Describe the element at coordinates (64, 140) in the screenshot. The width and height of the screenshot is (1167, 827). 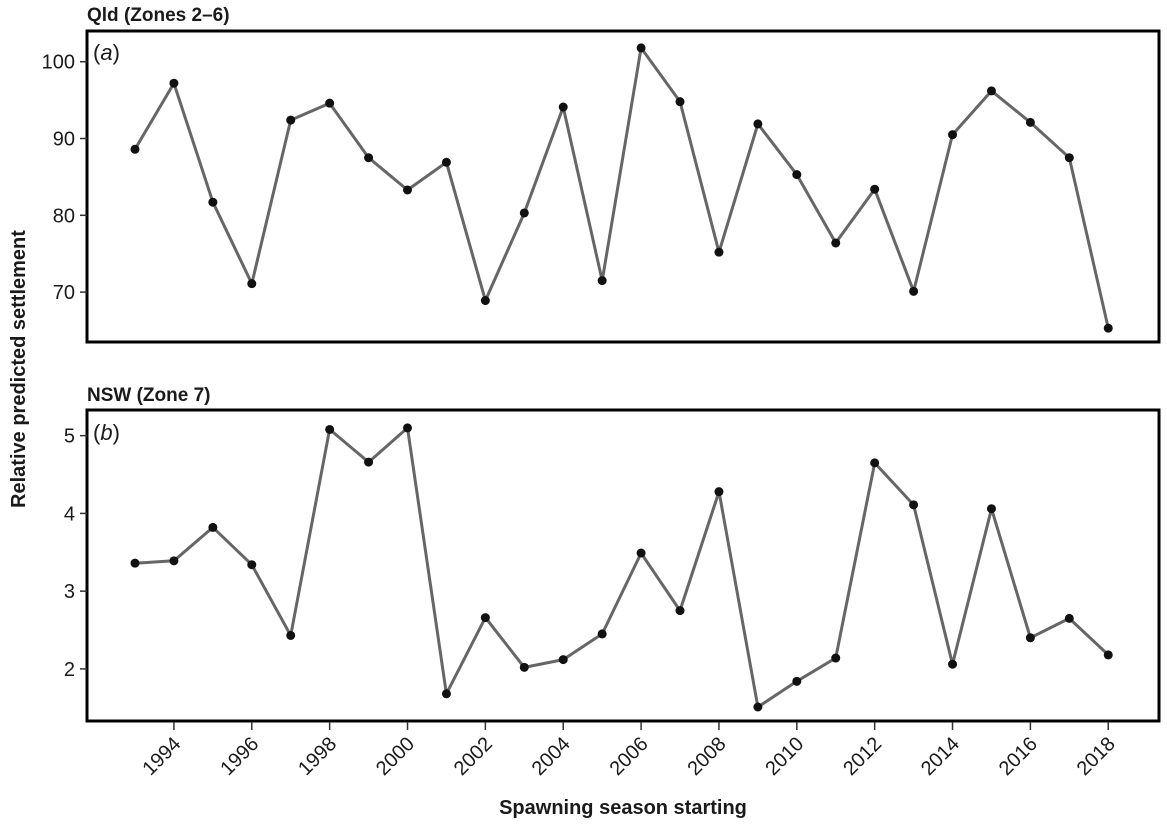
I see `panel-a-y-tick-label: 90` at that location.